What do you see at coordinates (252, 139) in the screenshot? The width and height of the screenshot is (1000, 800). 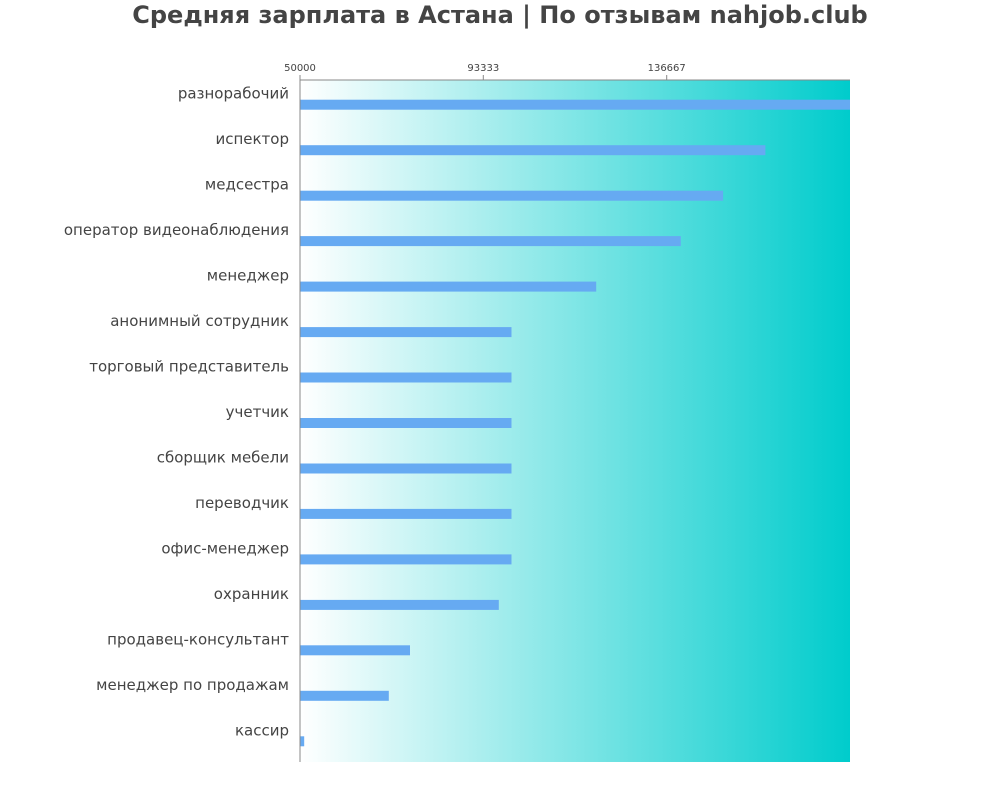 I see `category-label: испектор` at bounding box center [252, 139].